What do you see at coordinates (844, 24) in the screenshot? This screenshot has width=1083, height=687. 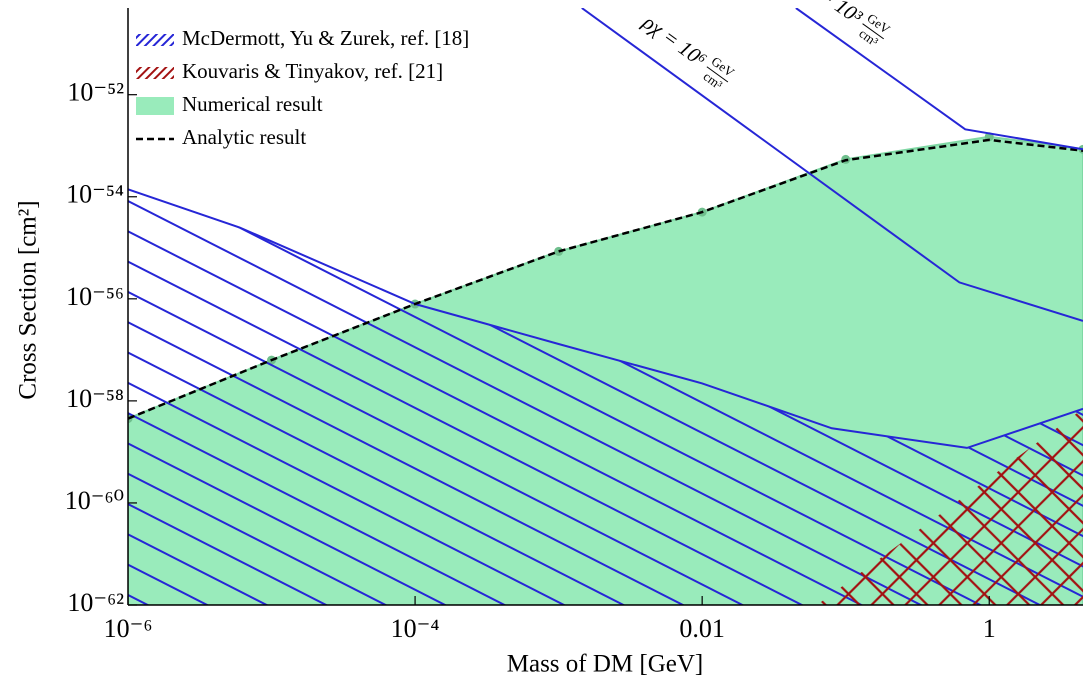 I see `line-annotation: ρχ = 10³GeVcm³` at bounding box center [844, 24].